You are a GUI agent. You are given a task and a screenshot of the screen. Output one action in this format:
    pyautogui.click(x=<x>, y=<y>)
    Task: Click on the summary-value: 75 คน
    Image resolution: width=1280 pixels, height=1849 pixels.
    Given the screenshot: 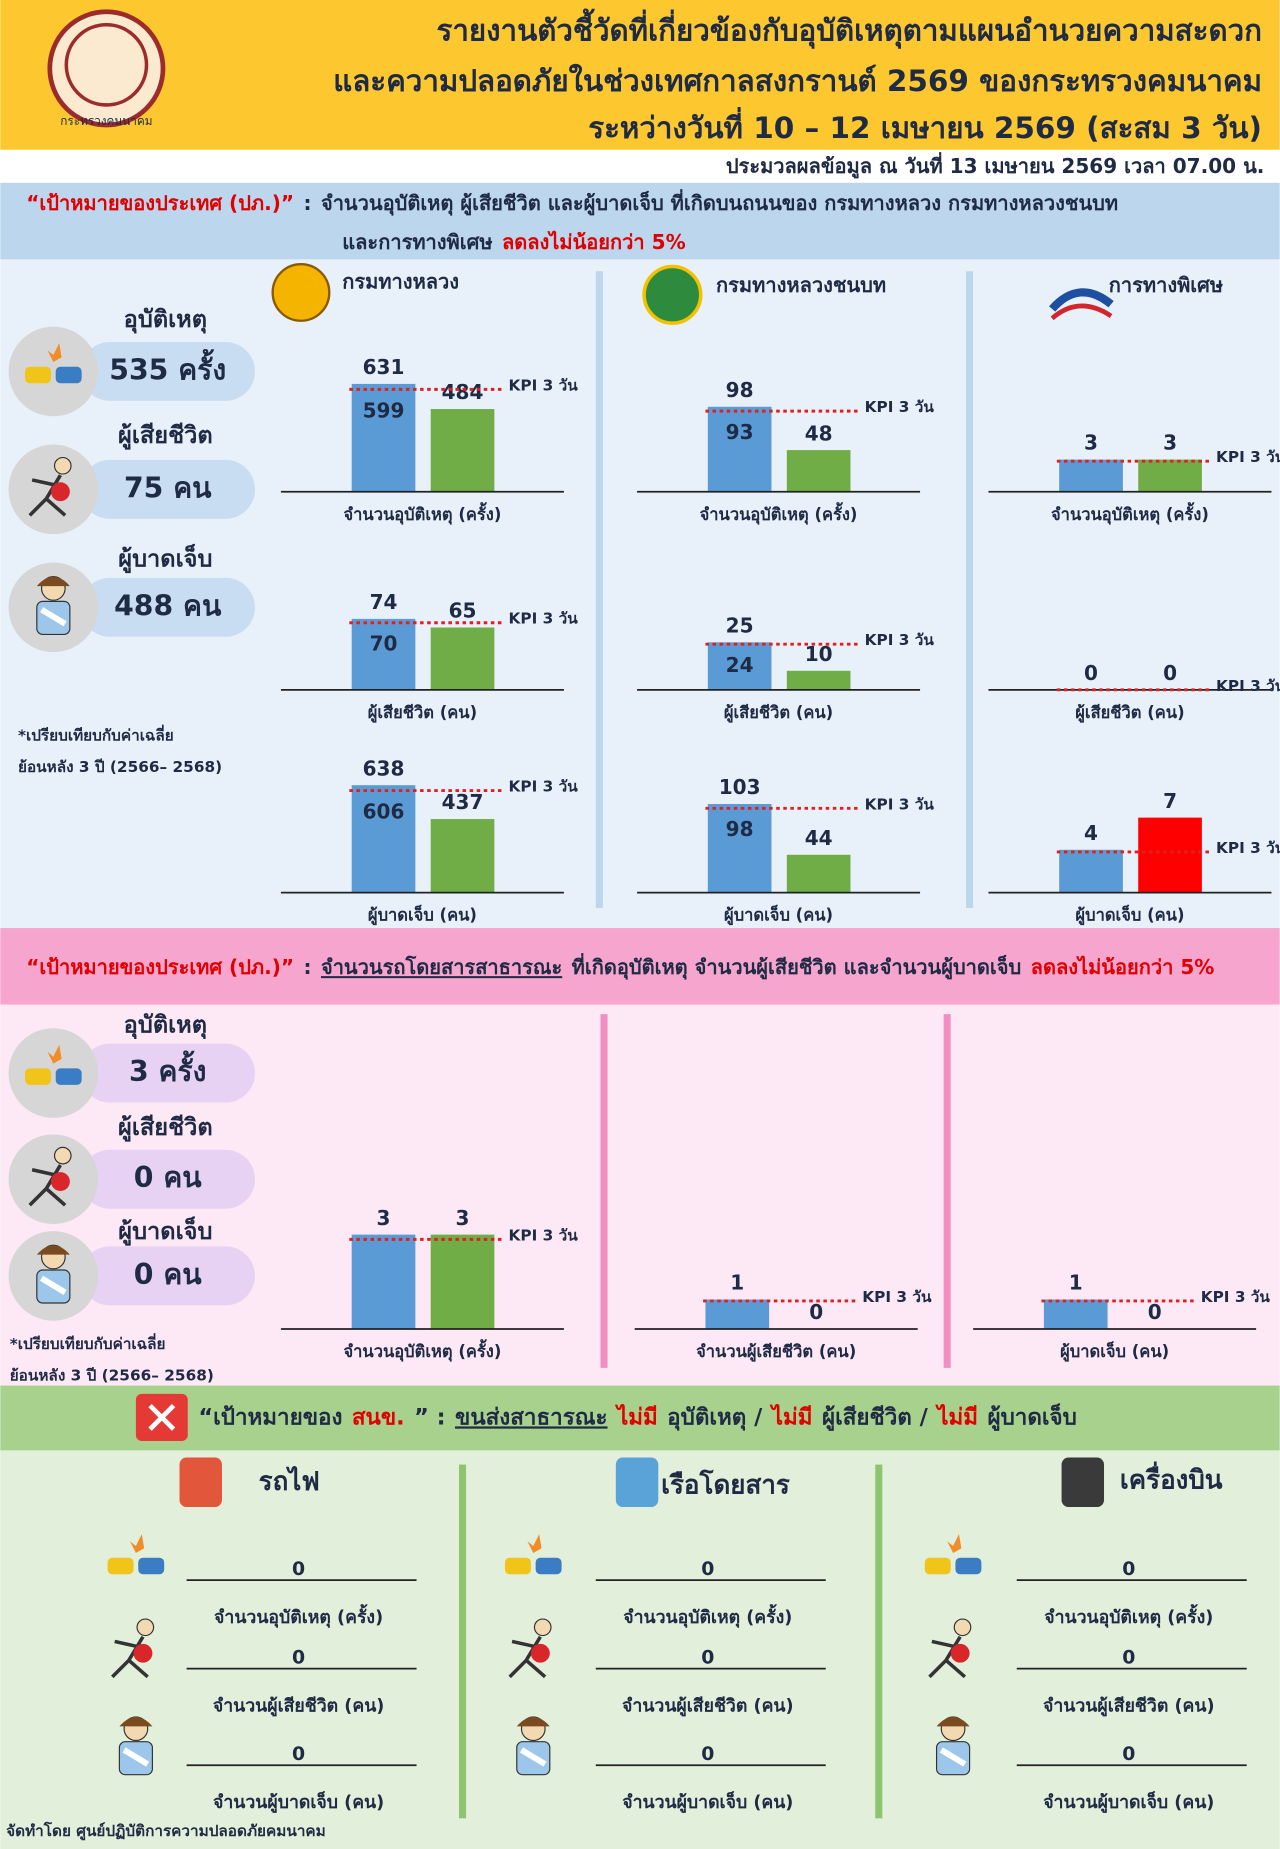 What is the action you would take?
    pyautogui.click(x=168, y=487)
    